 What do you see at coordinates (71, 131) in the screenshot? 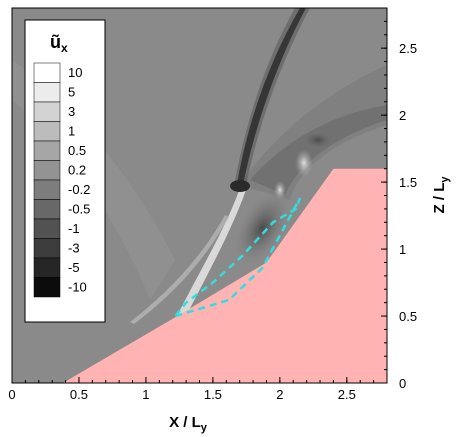
I see `legend-level-label: 1` at bounding box center [71, 131].